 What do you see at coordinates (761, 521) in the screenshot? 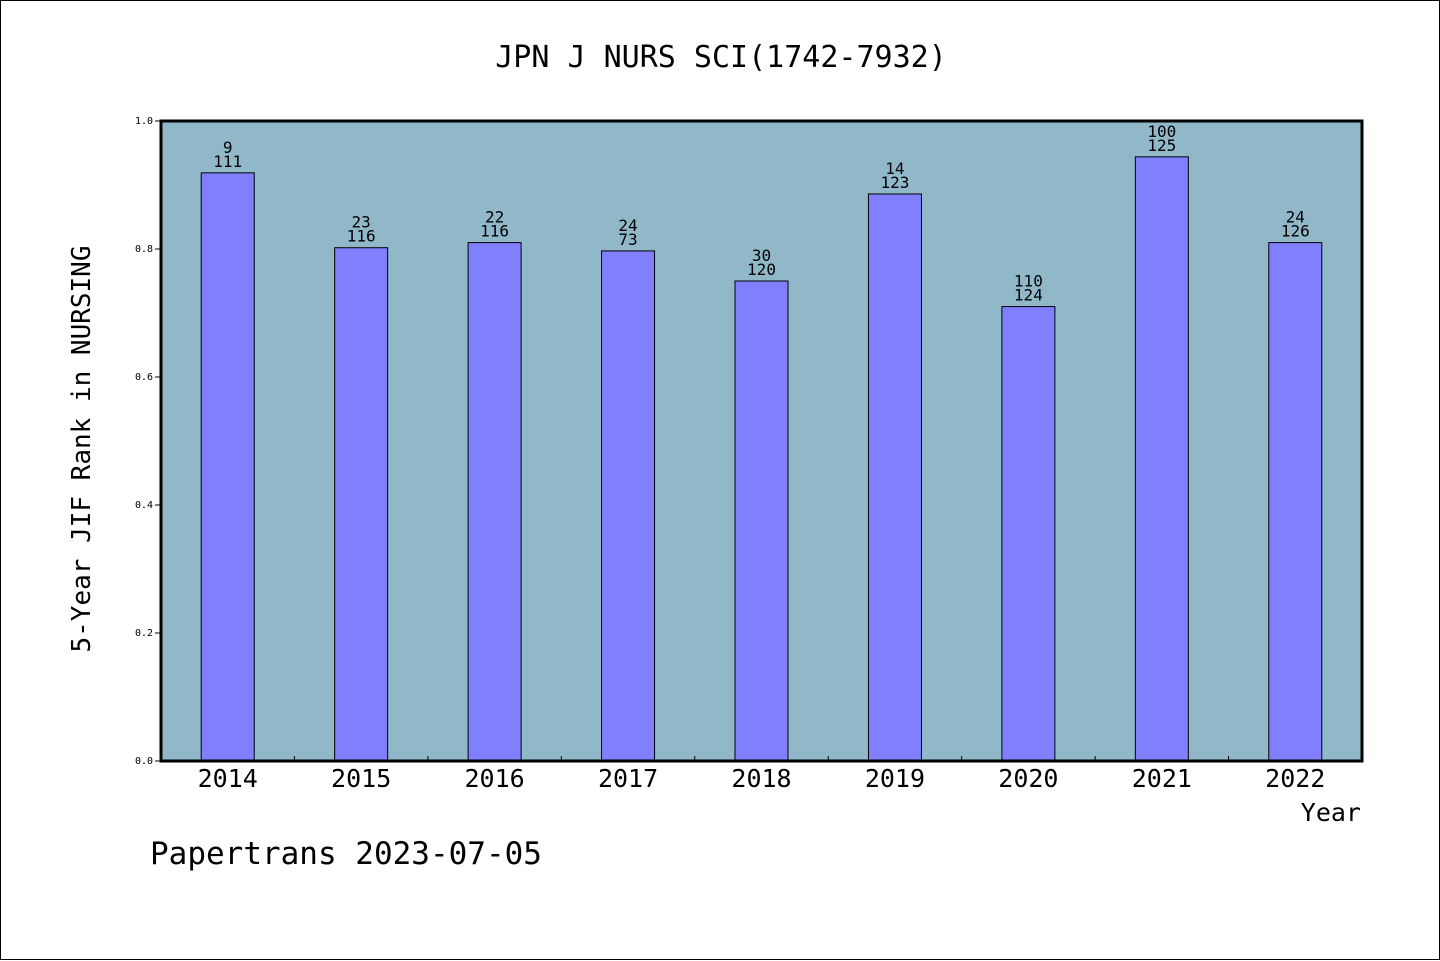
I see `bar-2018` at bounding box center [761, 521].